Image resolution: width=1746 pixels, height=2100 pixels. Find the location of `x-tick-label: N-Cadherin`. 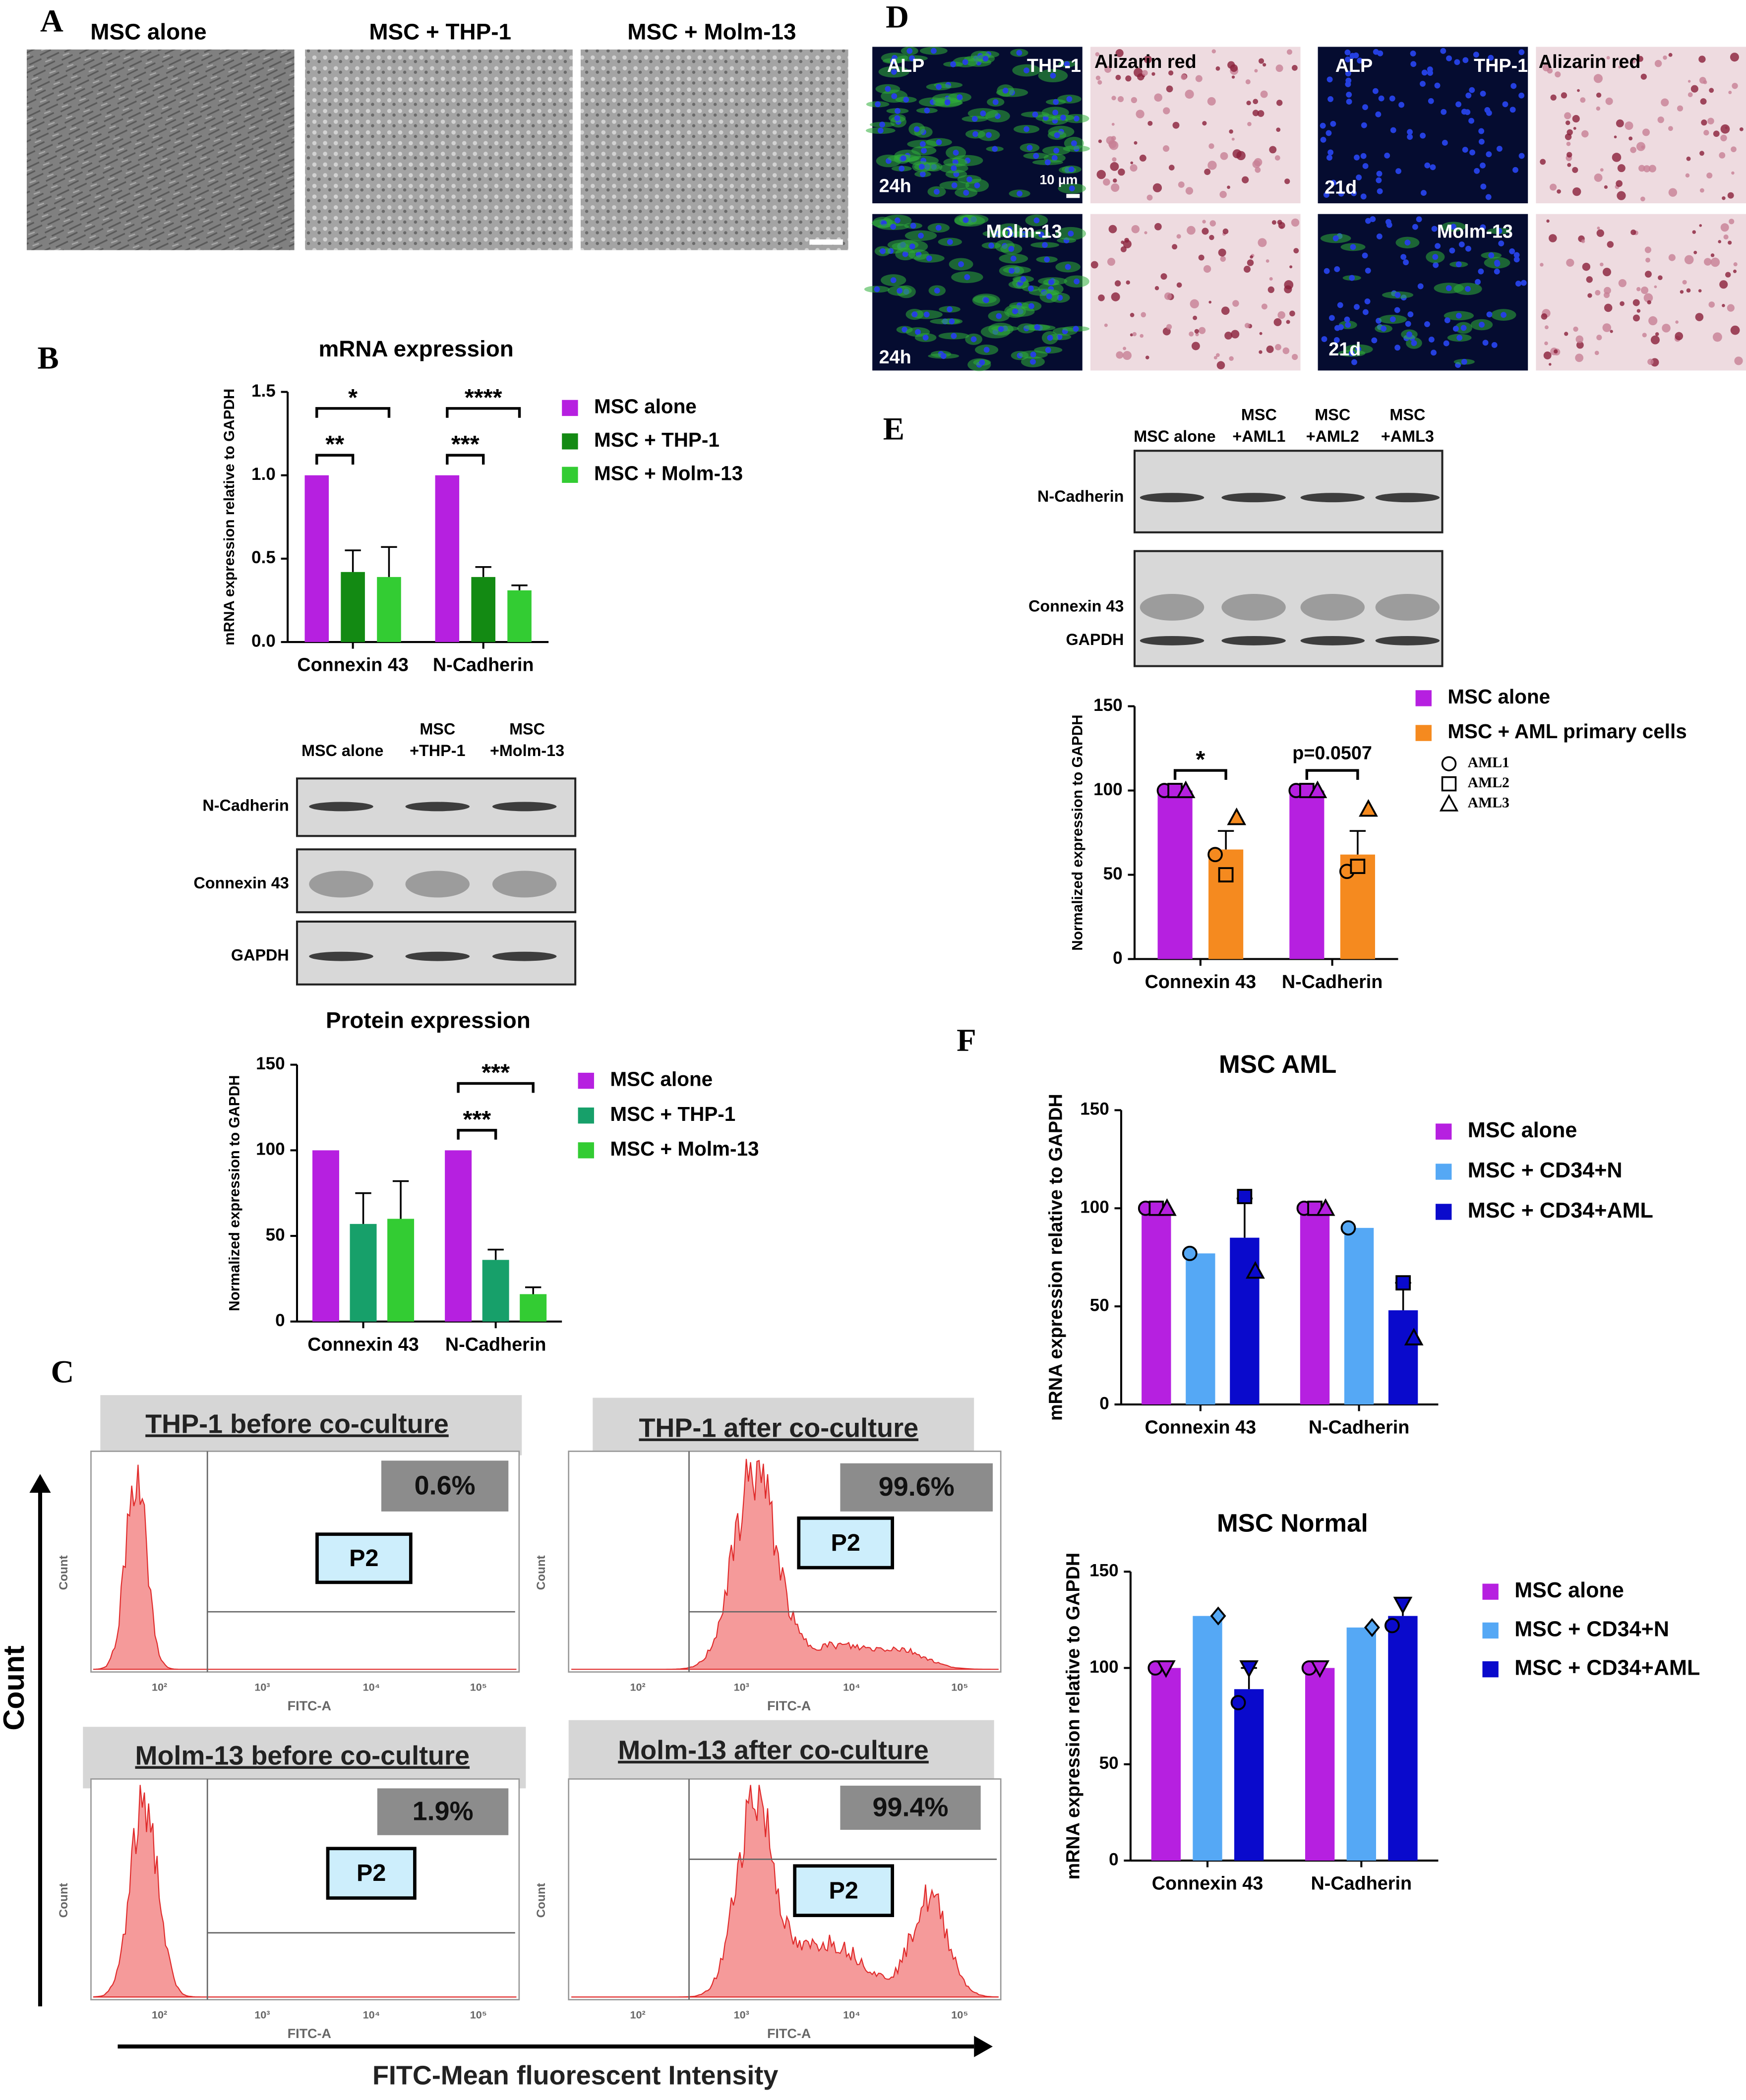

x-tick-label: N-Cadherin is located at coordinates (495, 1345).